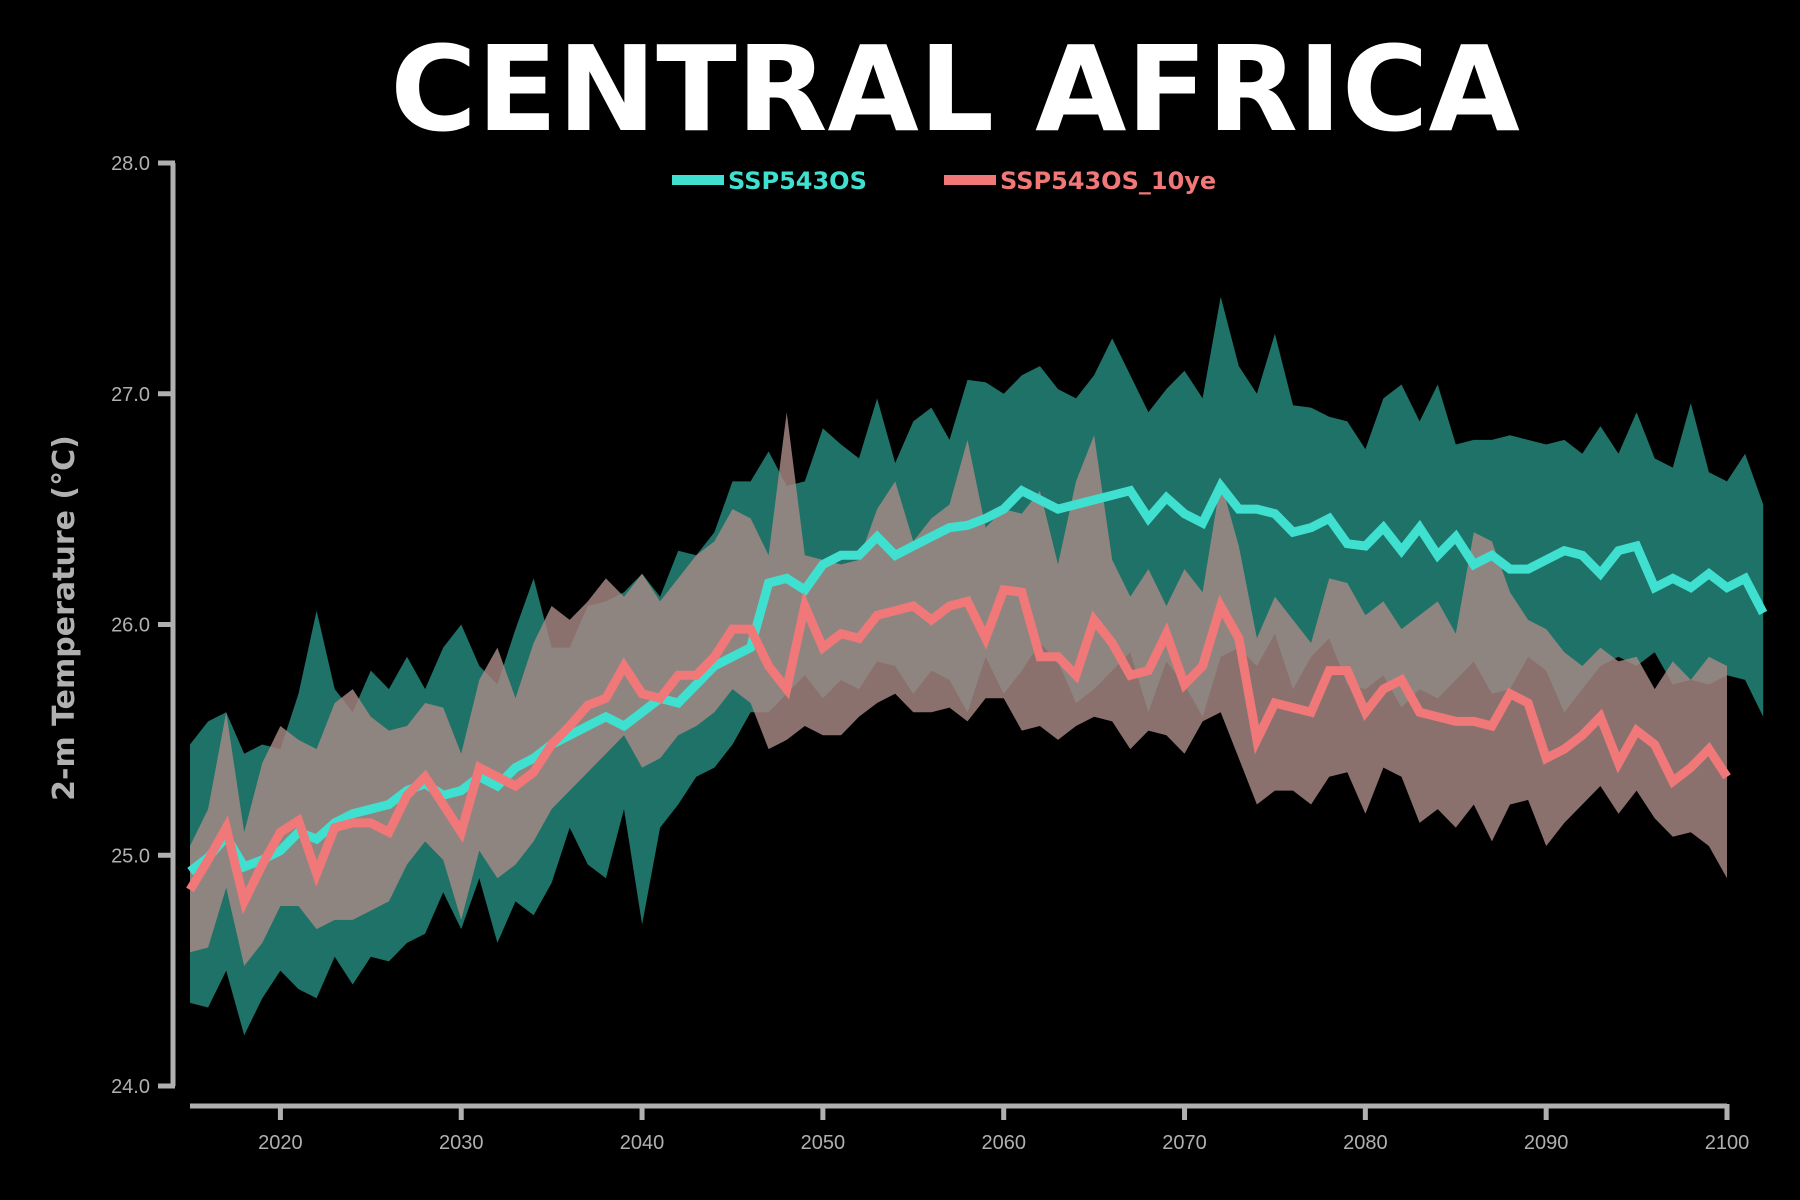  Describe the element at coordinates (1003, 1143) in the screenshot. I see `x-tick-label: 2060` at that location.